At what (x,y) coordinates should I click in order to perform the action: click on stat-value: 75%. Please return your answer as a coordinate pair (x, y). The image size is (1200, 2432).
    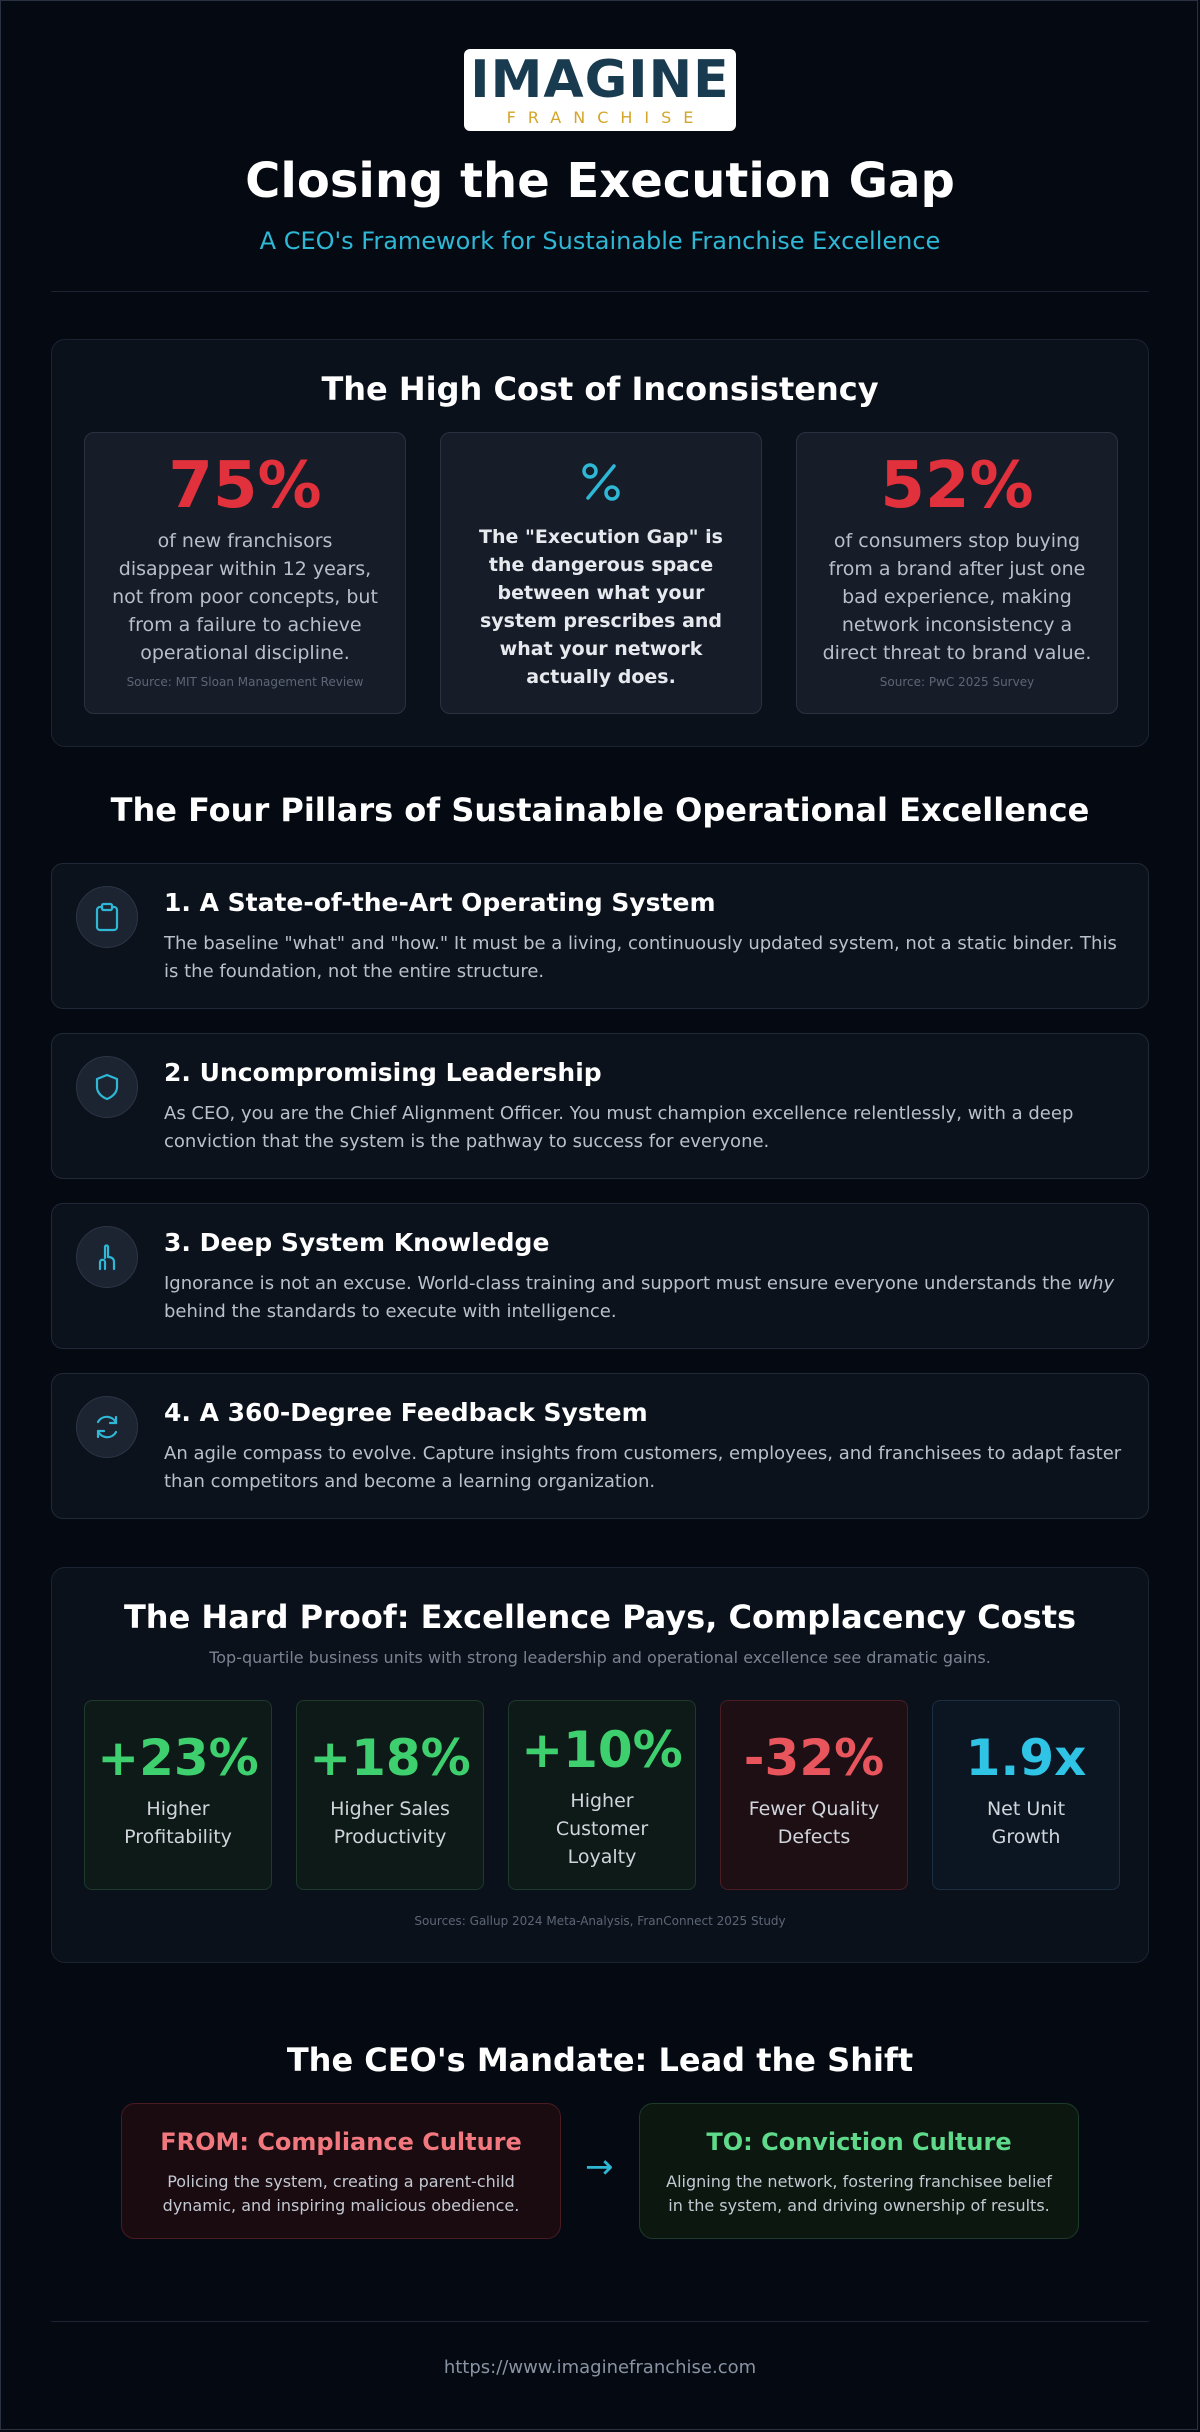
    Looking at the image, I should click on (245, 486).